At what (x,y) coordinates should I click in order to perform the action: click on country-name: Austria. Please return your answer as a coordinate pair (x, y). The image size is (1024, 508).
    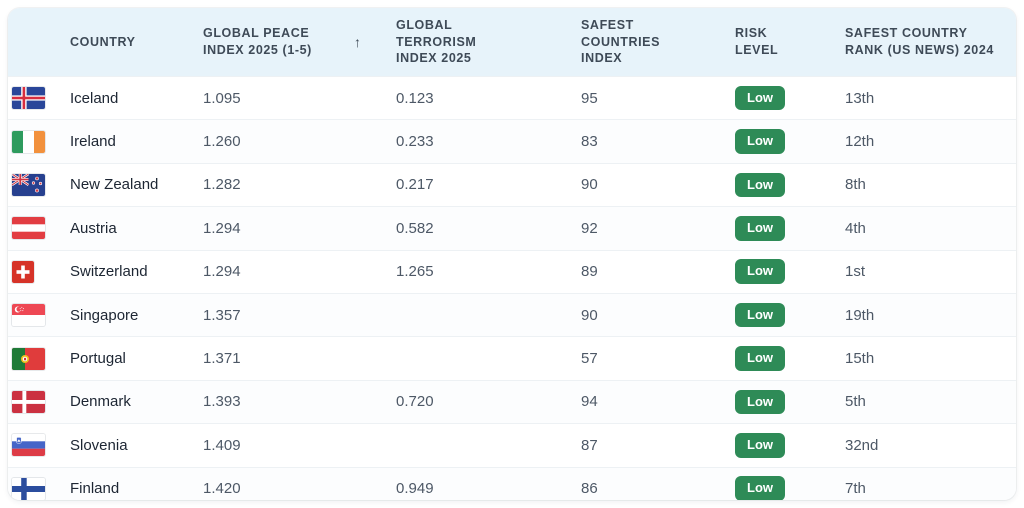
    Looking at the image, I should click on (93, 228).